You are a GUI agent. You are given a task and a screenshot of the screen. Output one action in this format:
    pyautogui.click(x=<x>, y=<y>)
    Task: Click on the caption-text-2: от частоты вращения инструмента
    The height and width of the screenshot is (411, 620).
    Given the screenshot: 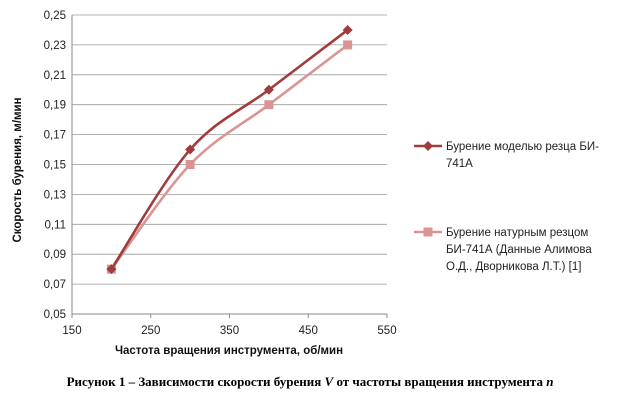 What is the action you would take?
    pyautogui.click(x=440, y=381)
    